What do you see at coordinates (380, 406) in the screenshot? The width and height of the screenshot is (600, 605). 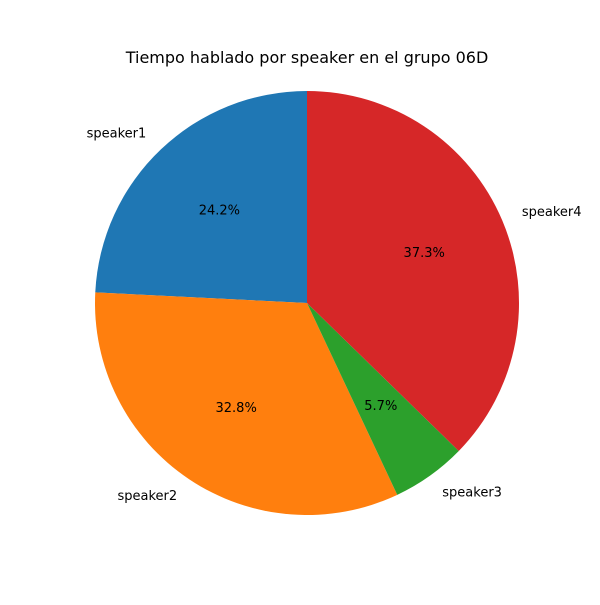 I see `pct-label-speaker3: 5.7%` at bounding box center [380, 406].